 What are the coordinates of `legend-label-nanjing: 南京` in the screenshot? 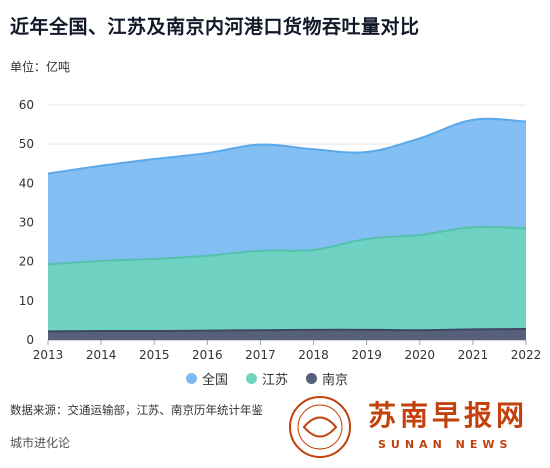 It's located at (335, 380).